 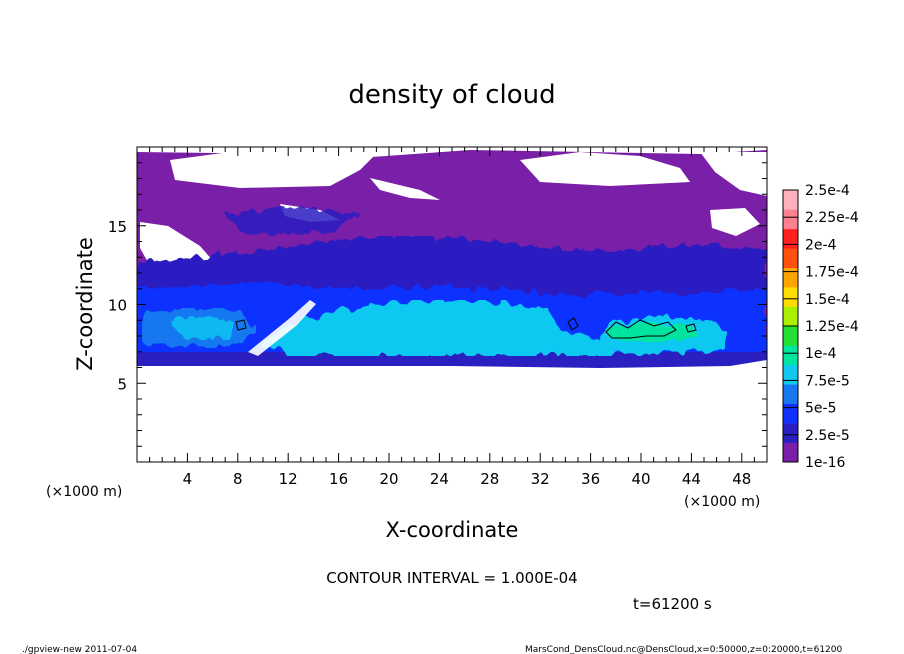 What do you see at coordinates (84, 492) in the screenshot?
I see `x-unit-left: (×1000 m)` at bounding box center [84, 492].